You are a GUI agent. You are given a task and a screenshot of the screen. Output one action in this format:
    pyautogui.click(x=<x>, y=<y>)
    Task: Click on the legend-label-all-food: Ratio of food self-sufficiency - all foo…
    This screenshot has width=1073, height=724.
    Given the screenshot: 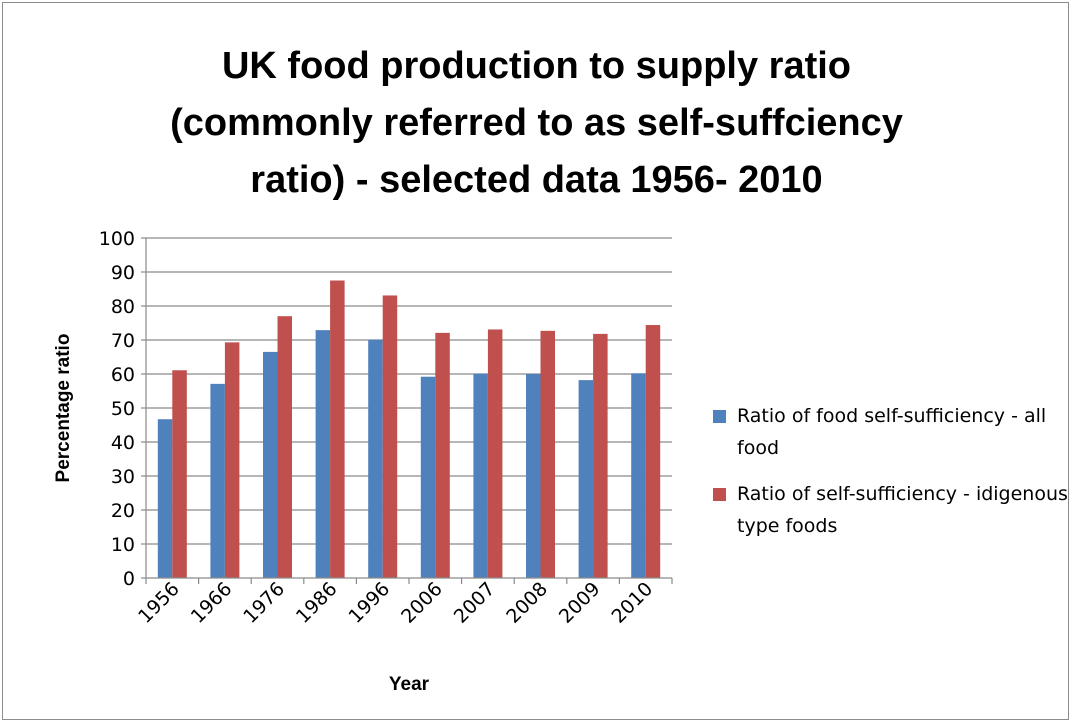 What is the action you would take?
    pyautogui.click(x=892, y=432)
    